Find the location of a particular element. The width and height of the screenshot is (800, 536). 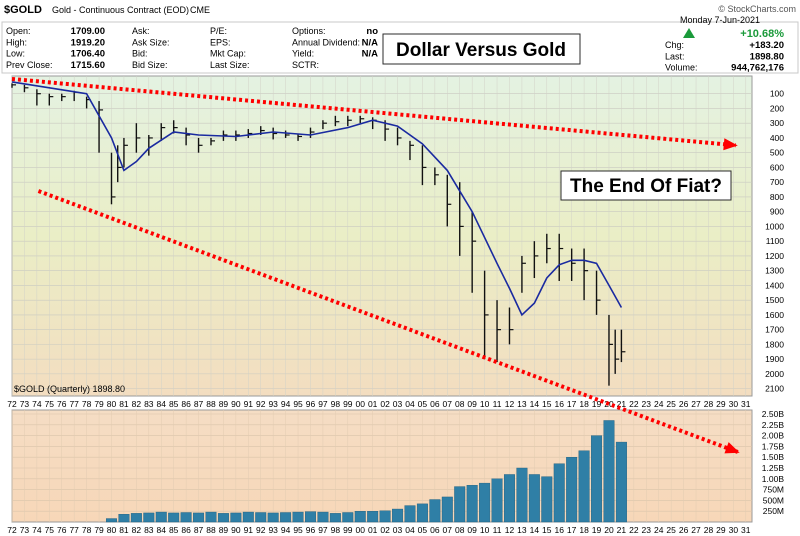

x-tick-label: 18 is located at coordinates (584, 530).